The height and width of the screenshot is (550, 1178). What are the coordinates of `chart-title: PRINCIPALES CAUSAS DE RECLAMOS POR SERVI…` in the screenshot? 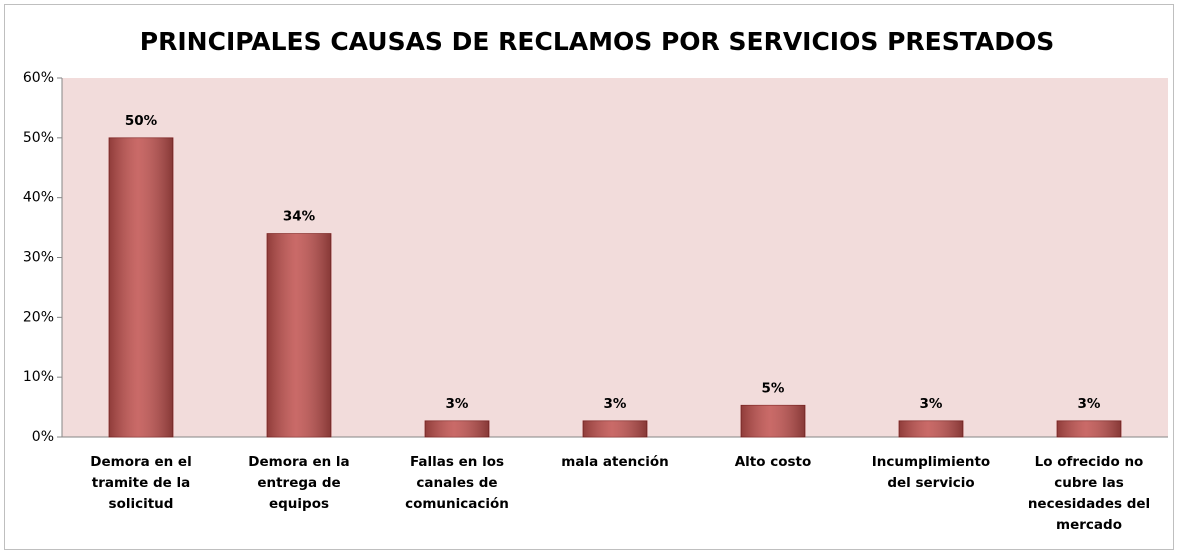 It's located at (597, 41).